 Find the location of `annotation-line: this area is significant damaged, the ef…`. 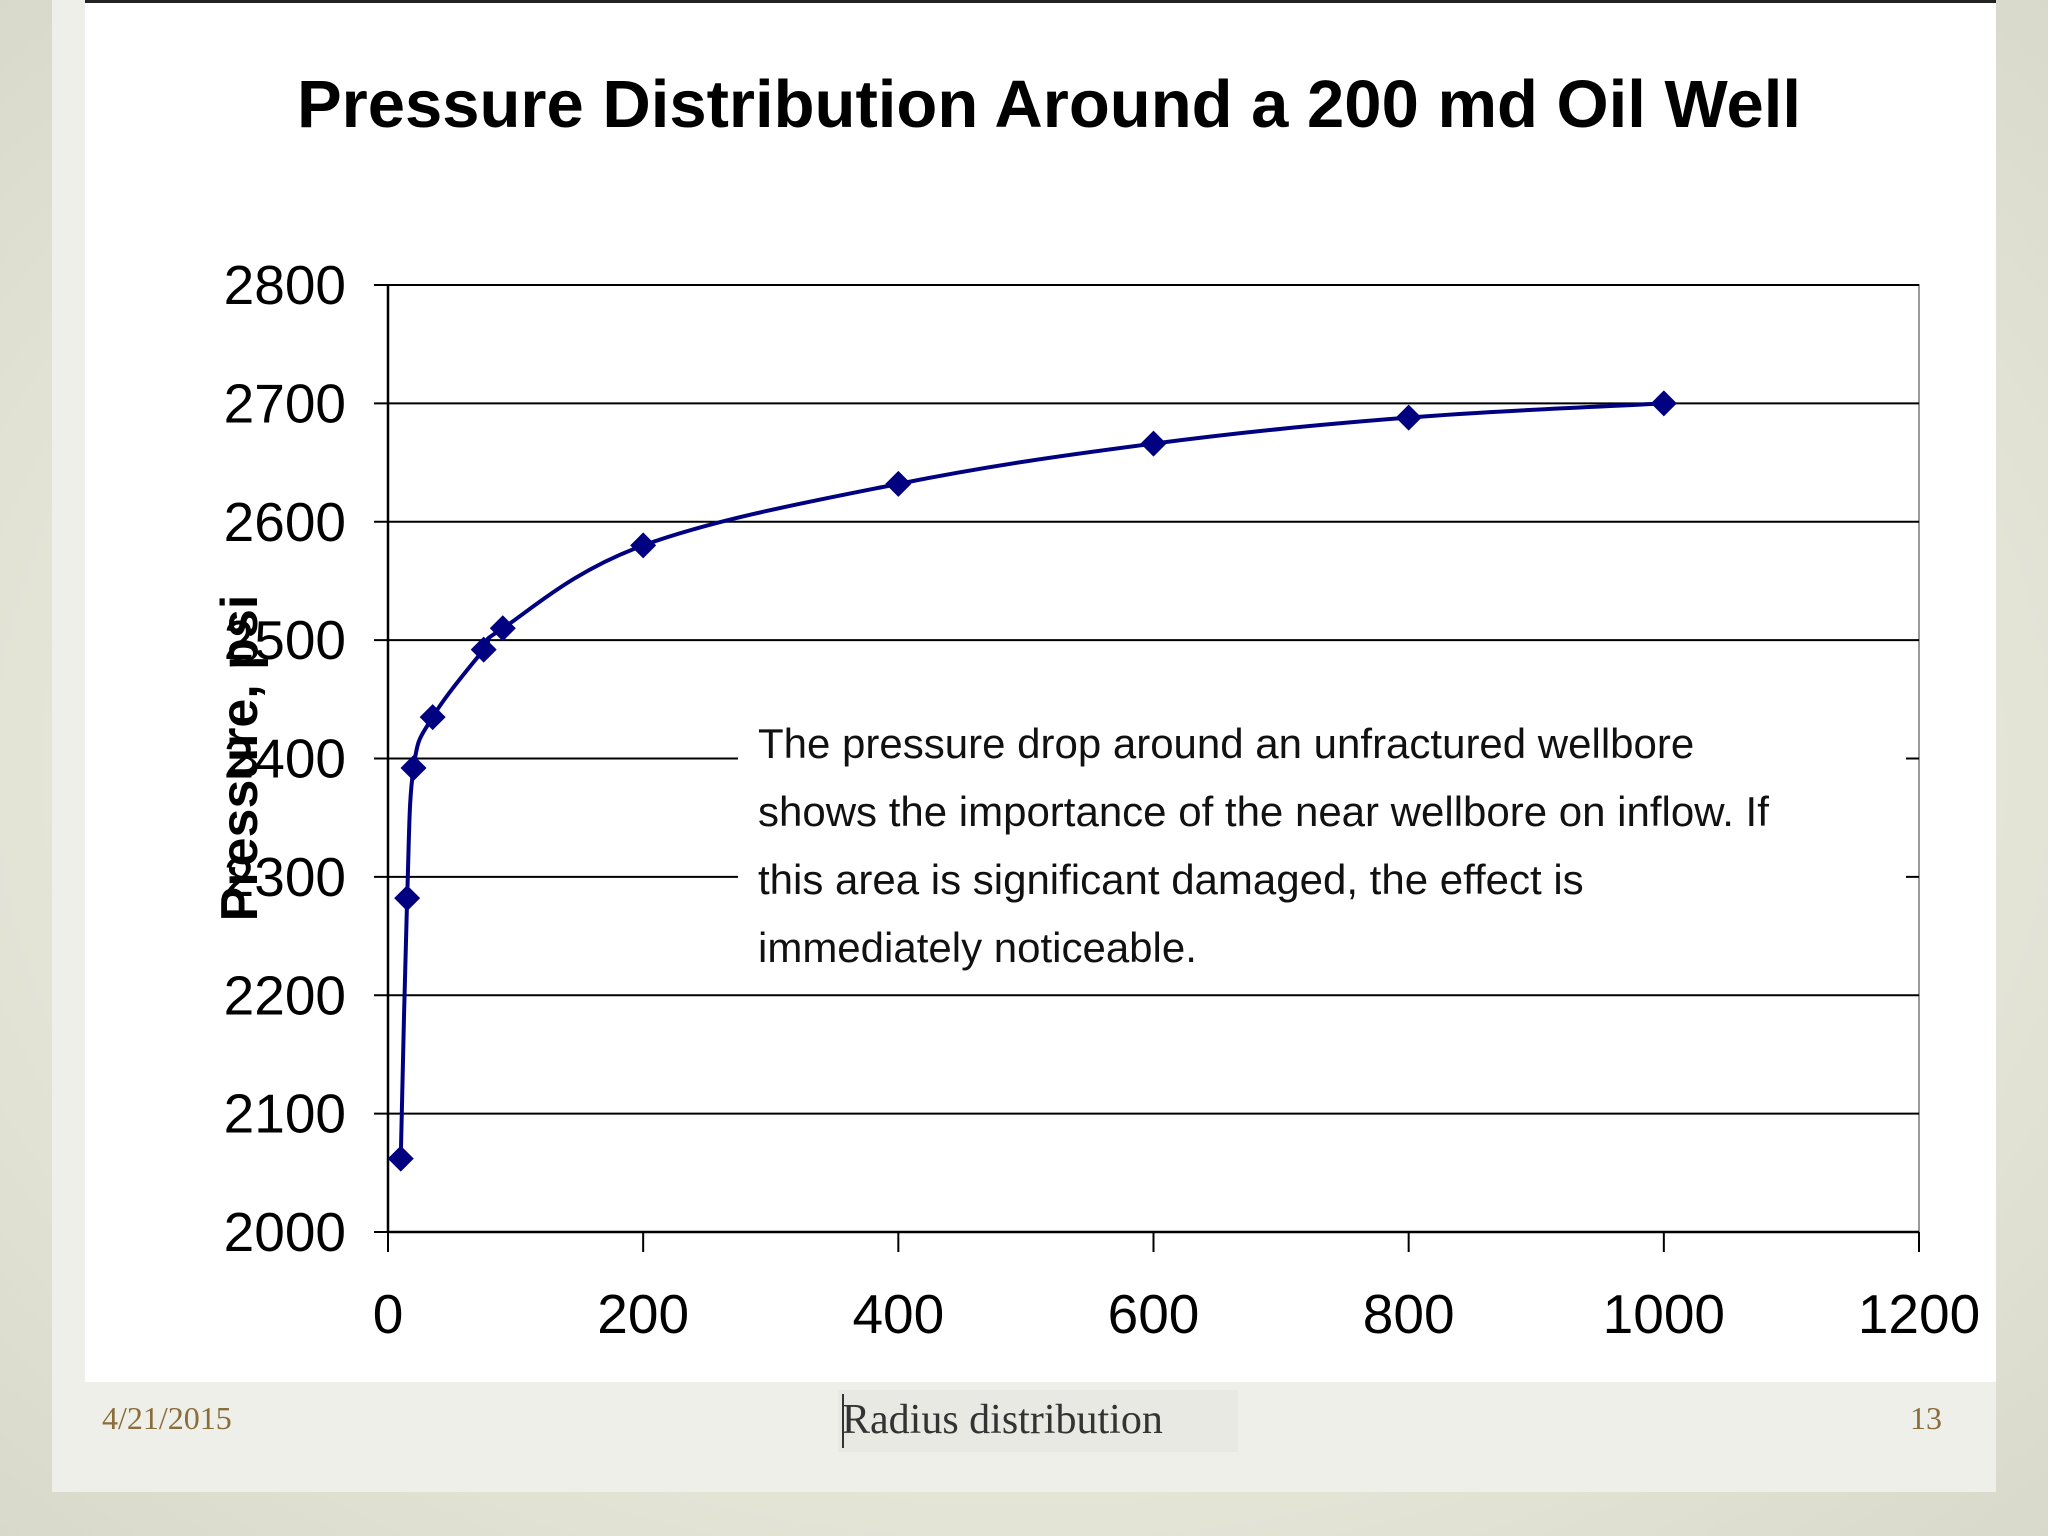

annotation-line: this area is significant damaged, the ef… is located at coordinates (1171, 879).